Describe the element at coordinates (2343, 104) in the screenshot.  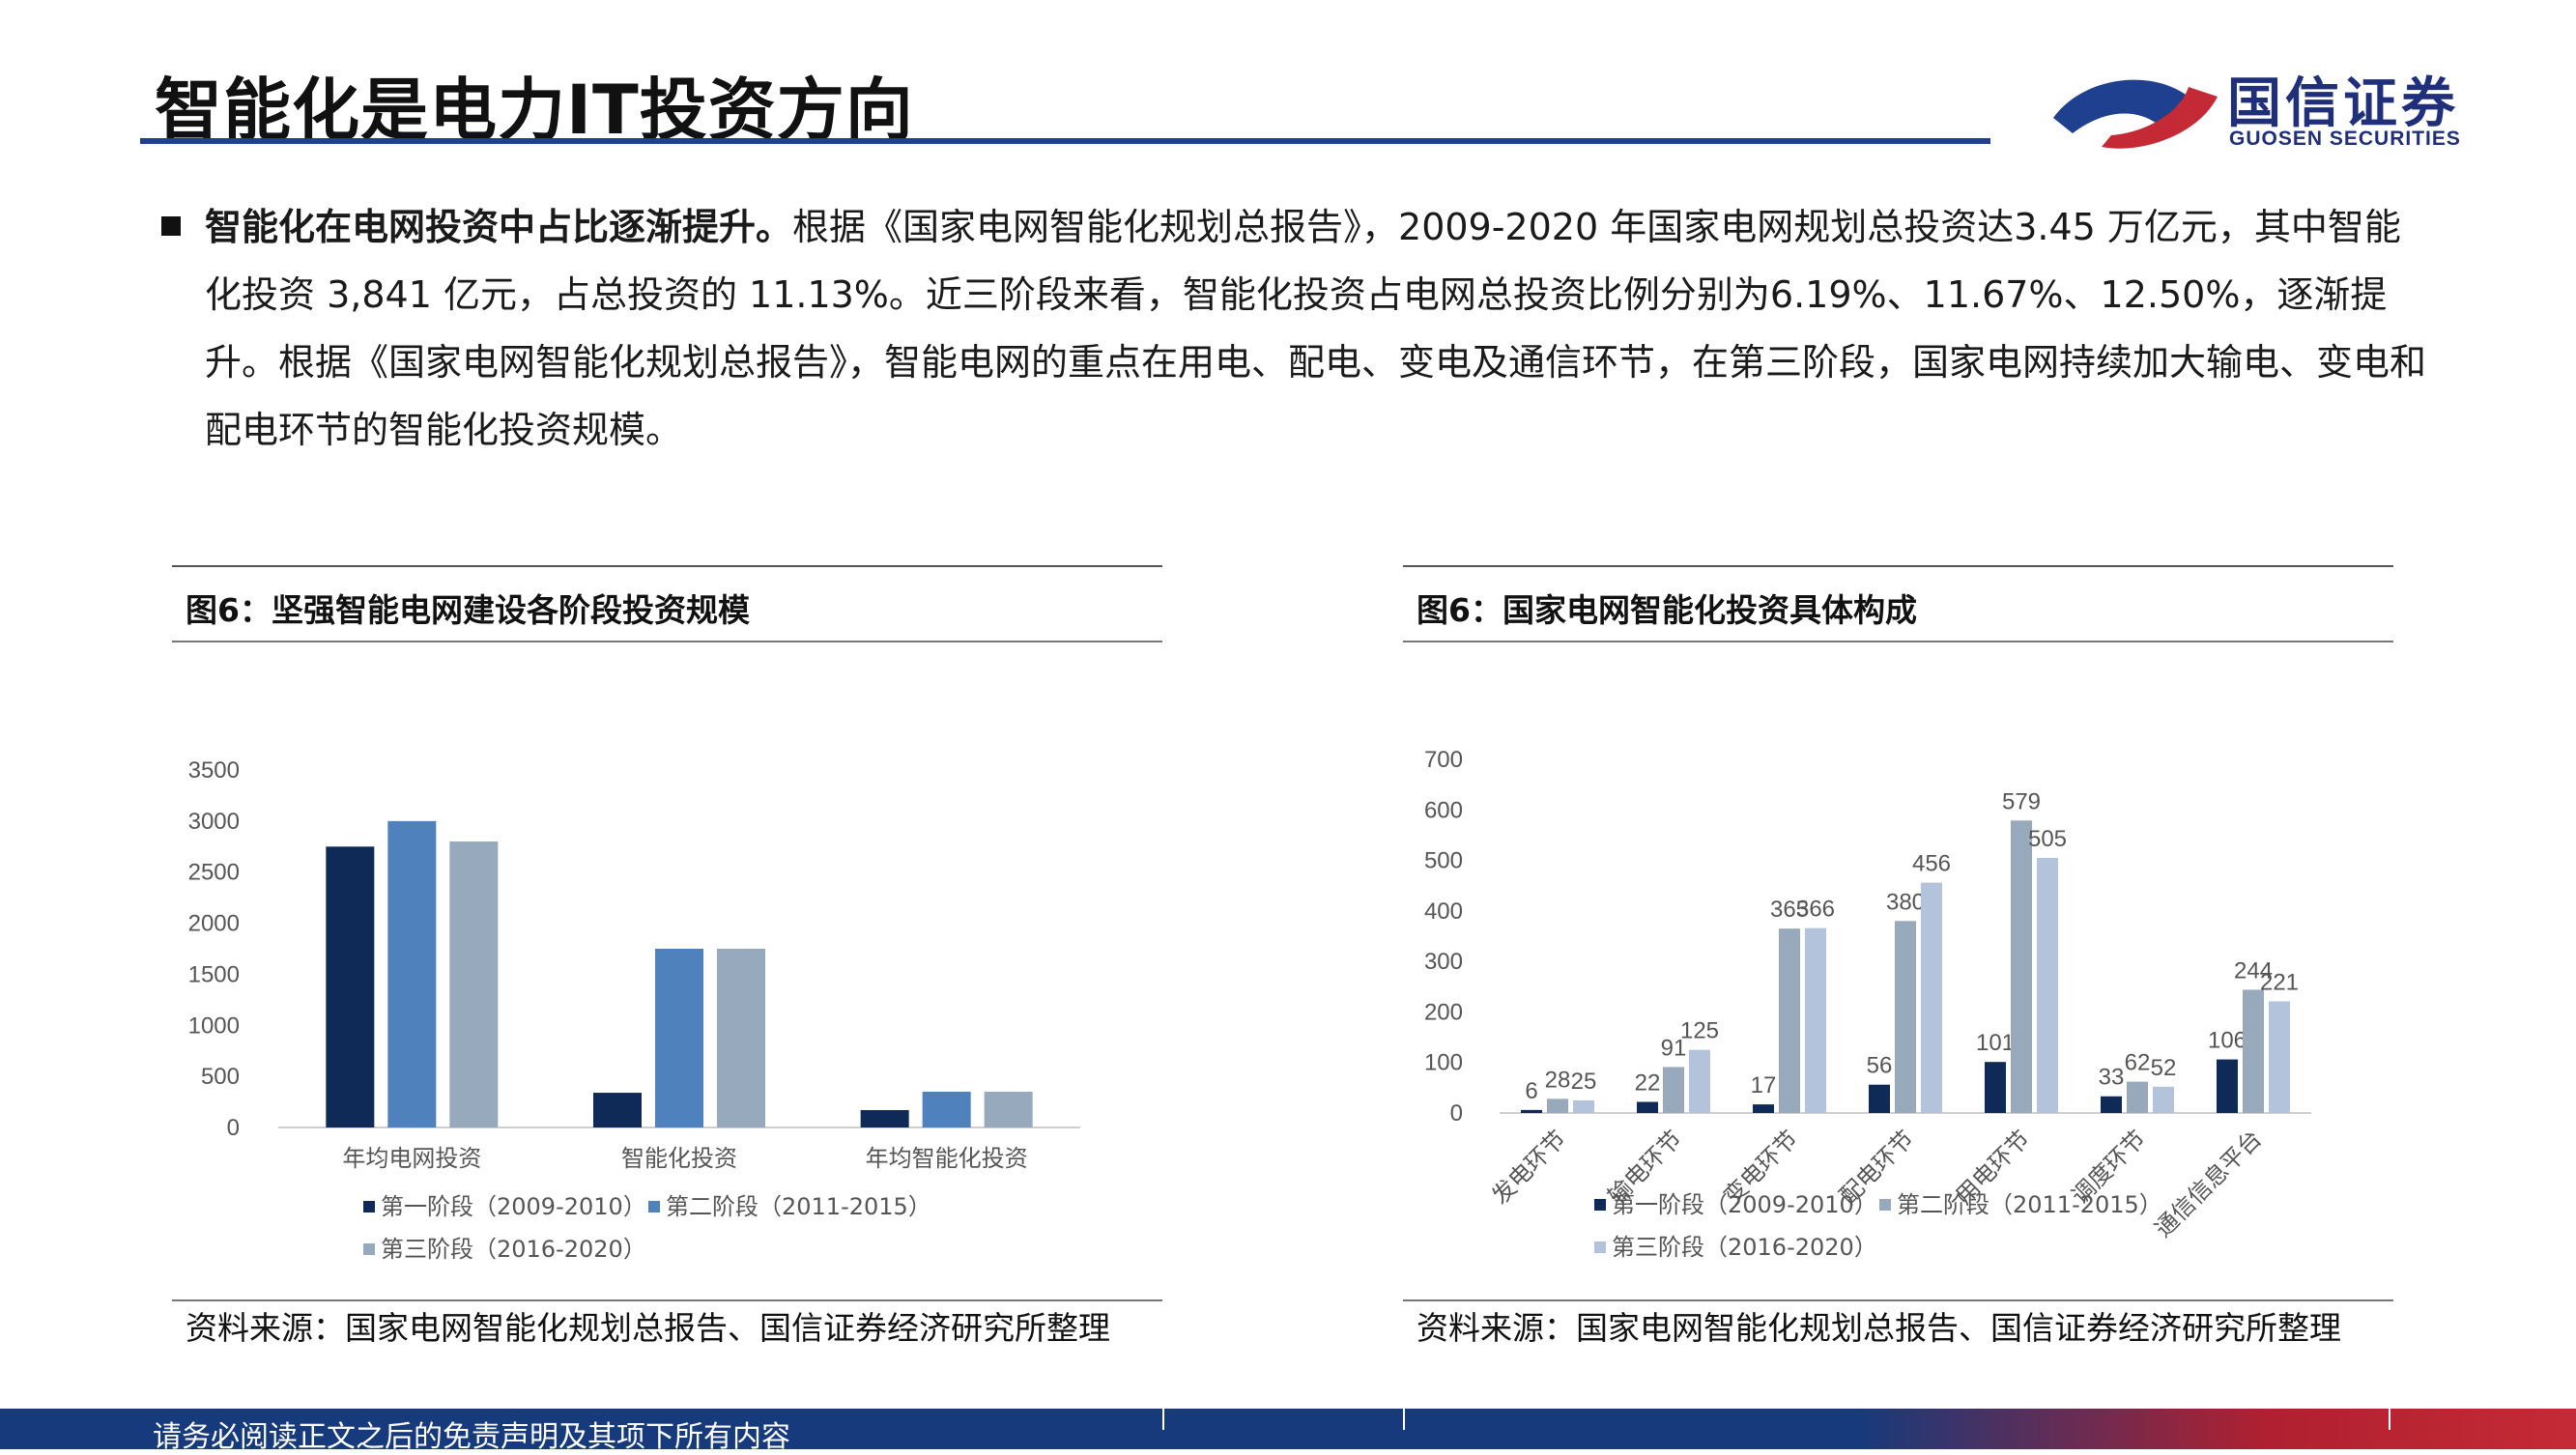
I see `brand-name-cn: 国信证券` at that location.